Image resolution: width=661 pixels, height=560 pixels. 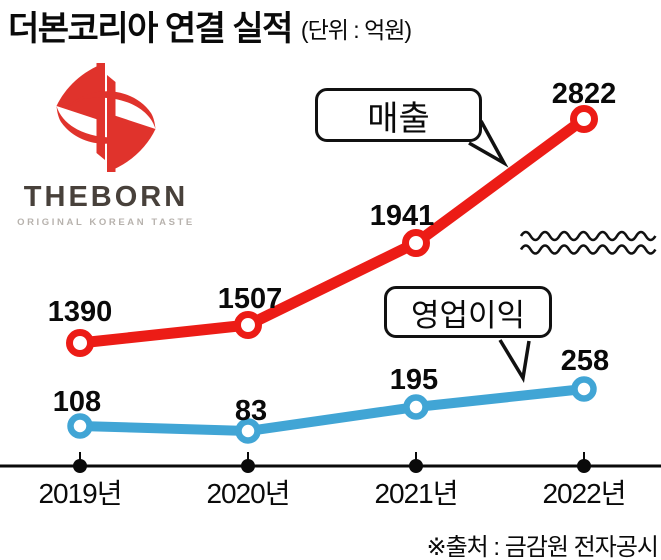 What do you see at coordinates (542, 547) in the screenshot?
I see `source-note: ※출처 : 금감원 전자공시` at bounding box center [542, 547].